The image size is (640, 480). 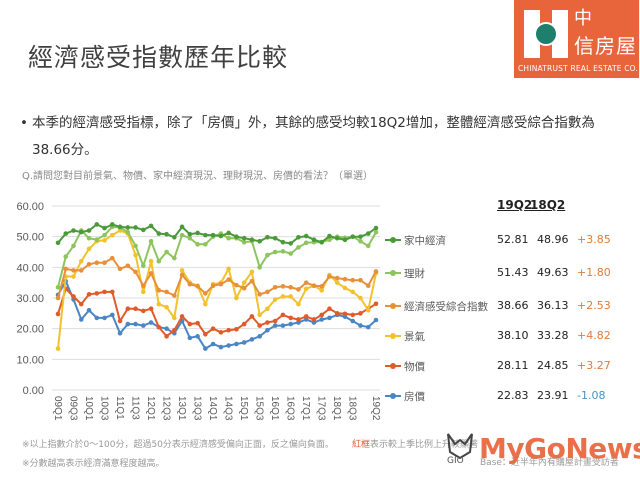 I want to click on value-row: 38.10 33.28 +4.82, so click(x=554, y=335).